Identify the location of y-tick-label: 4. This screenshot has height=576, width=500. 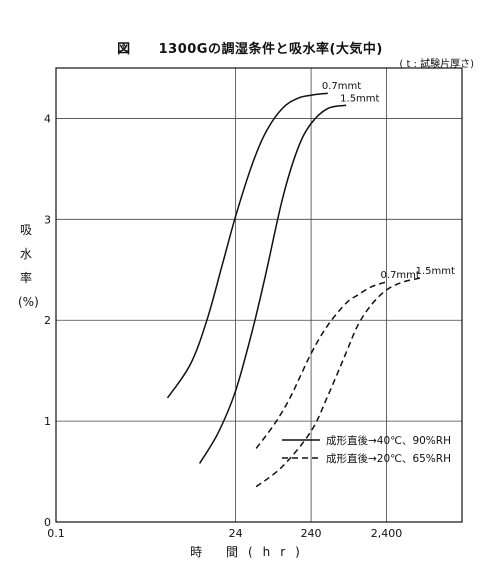
(47, 118).